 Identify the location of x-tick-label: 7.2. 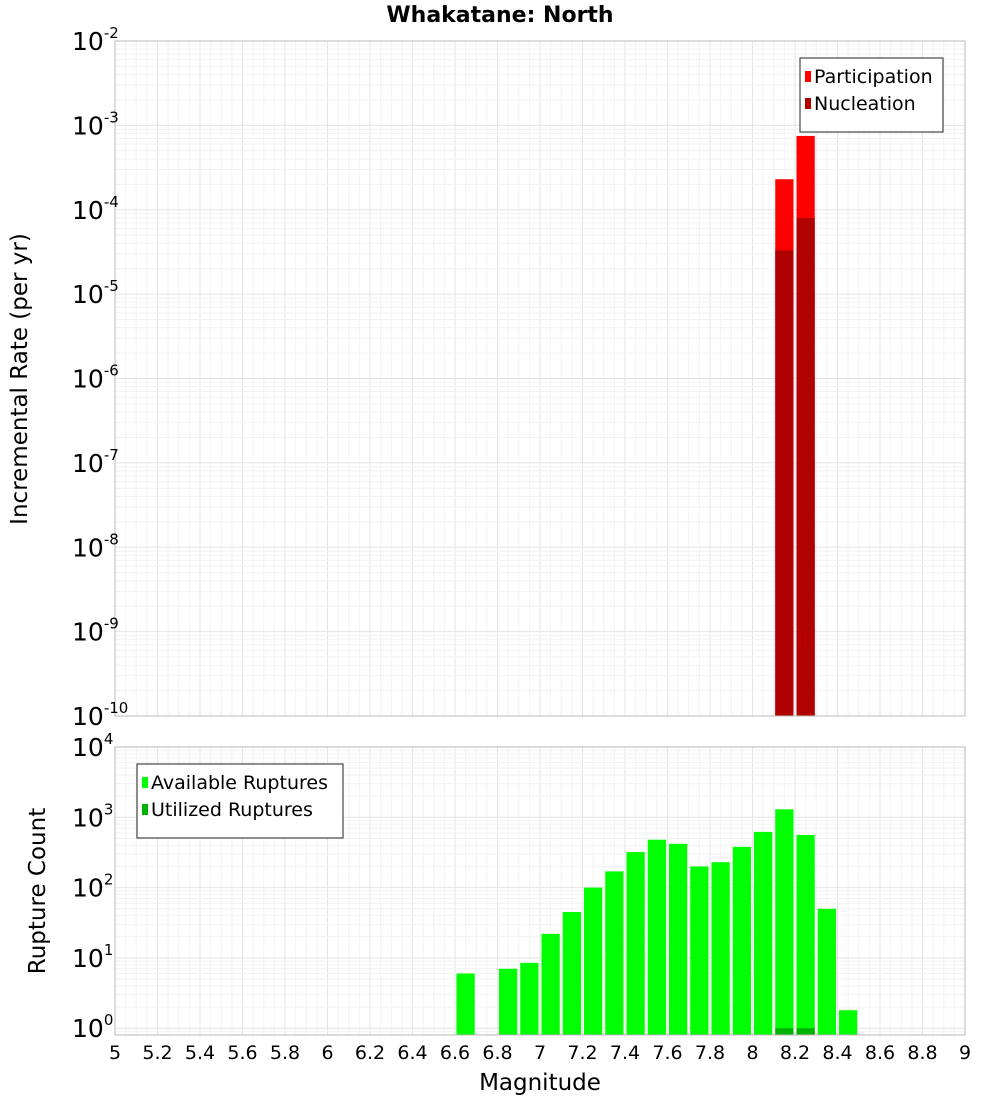
(582, 1053).